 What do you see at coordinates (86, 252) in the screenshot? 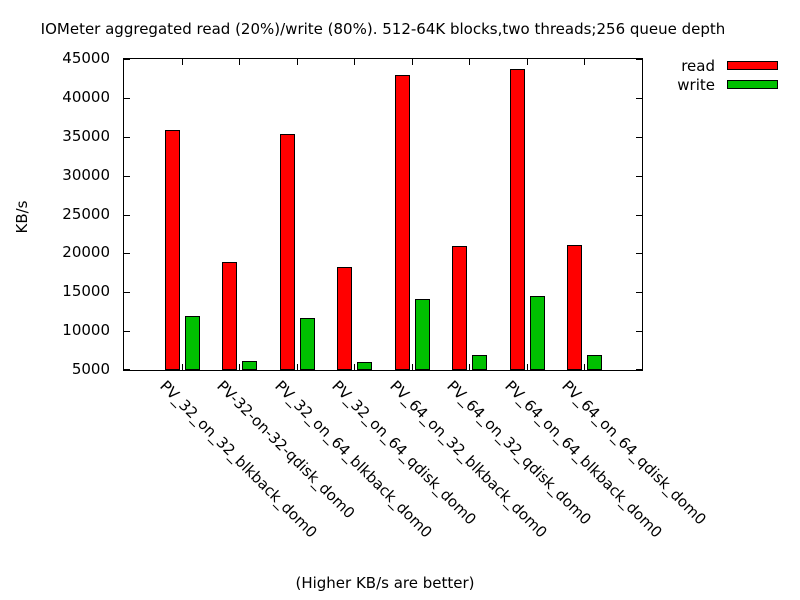
I see `y-tick-label: 20000` at bounding box center [86, 252].